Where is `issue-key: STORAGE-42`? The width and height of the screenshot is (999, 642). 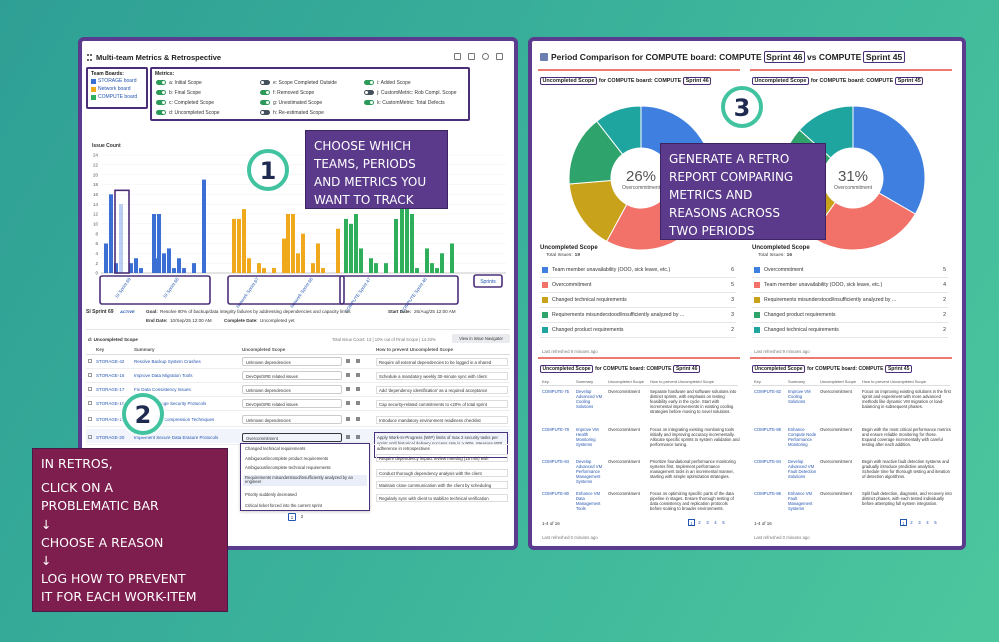 issue-key: STORAGE-42 is located at coordinates (110, 361).